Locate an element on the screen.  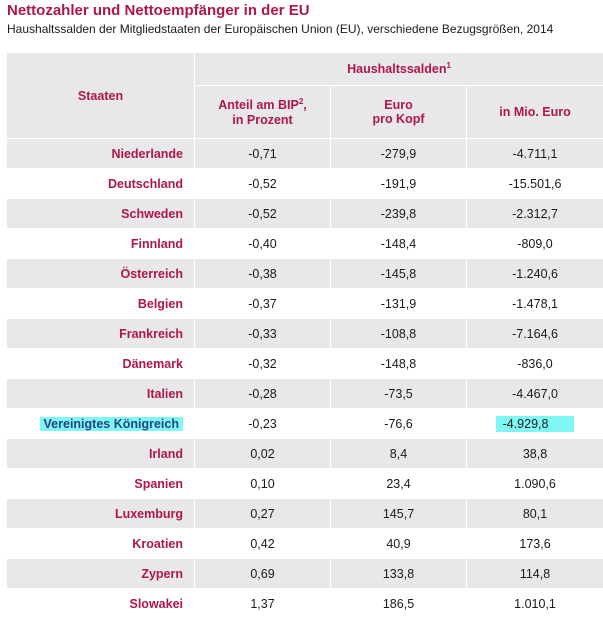
row-state-name: Italien is located at coordinates (101, 394).